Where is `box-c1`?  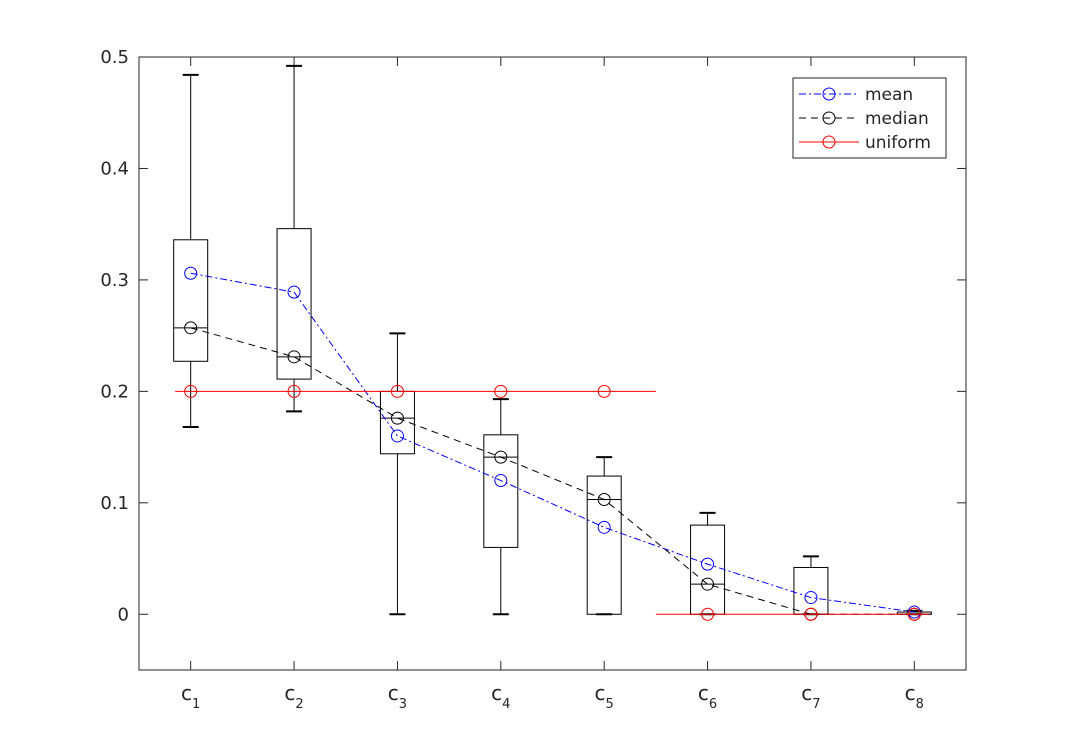 box-c1 is located at coordinates (191, 251).